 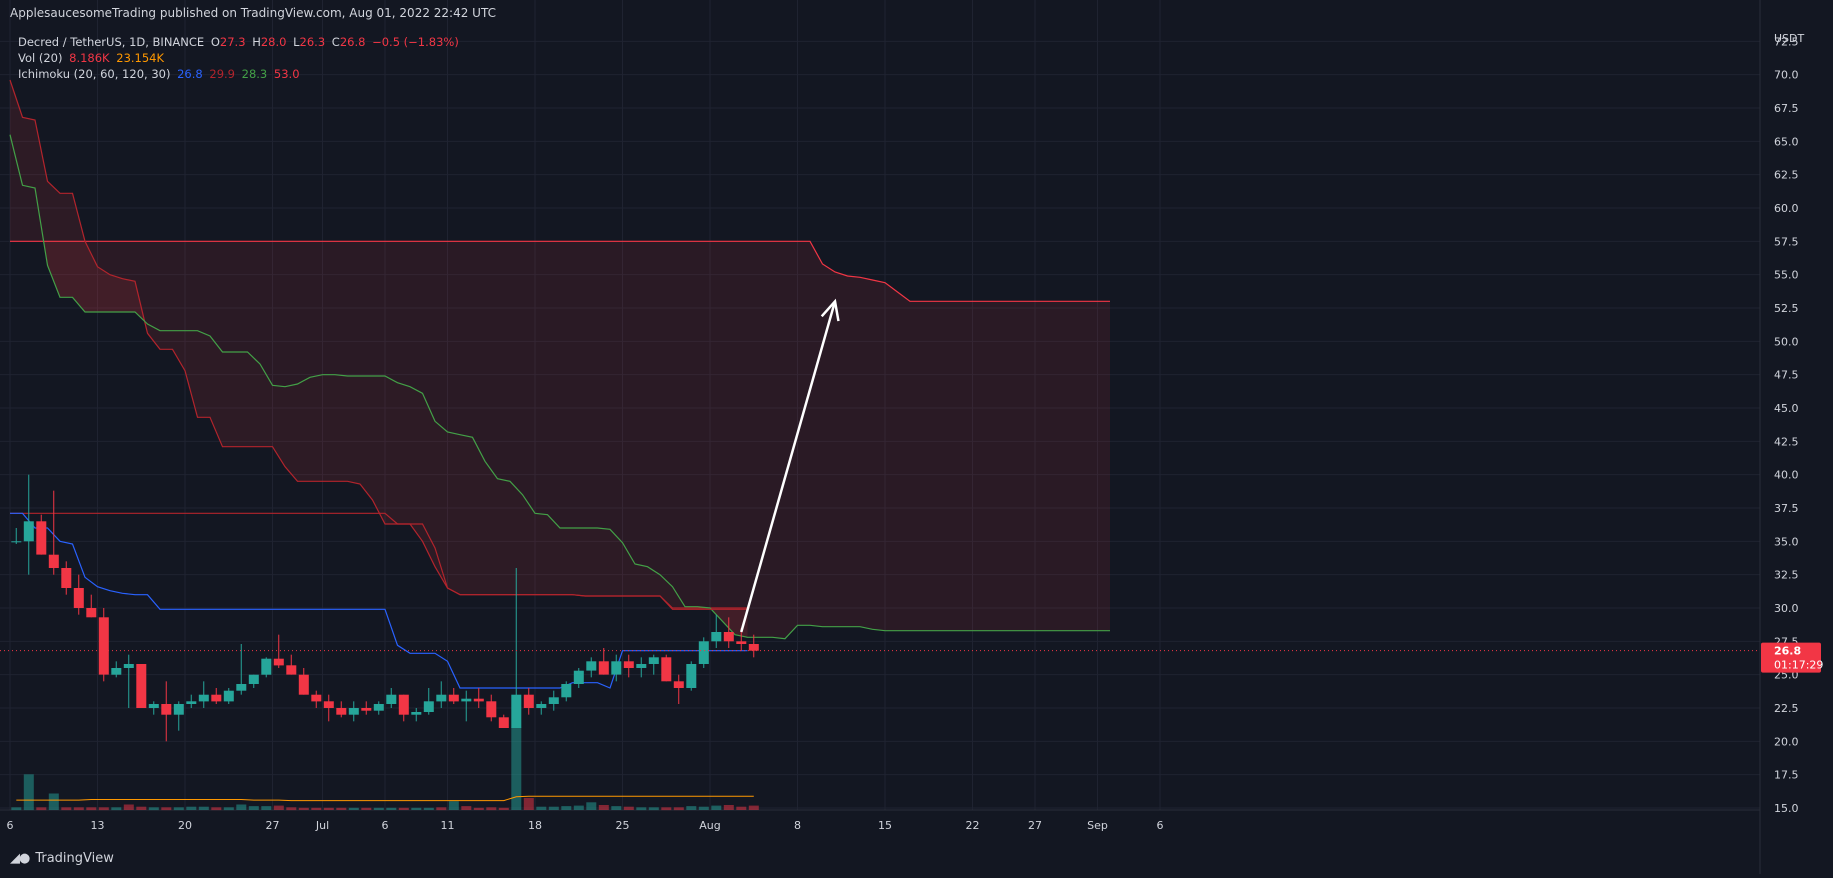 I want to click on ichimoku-conversion-value: 26.8, so click(x=190, y=74).